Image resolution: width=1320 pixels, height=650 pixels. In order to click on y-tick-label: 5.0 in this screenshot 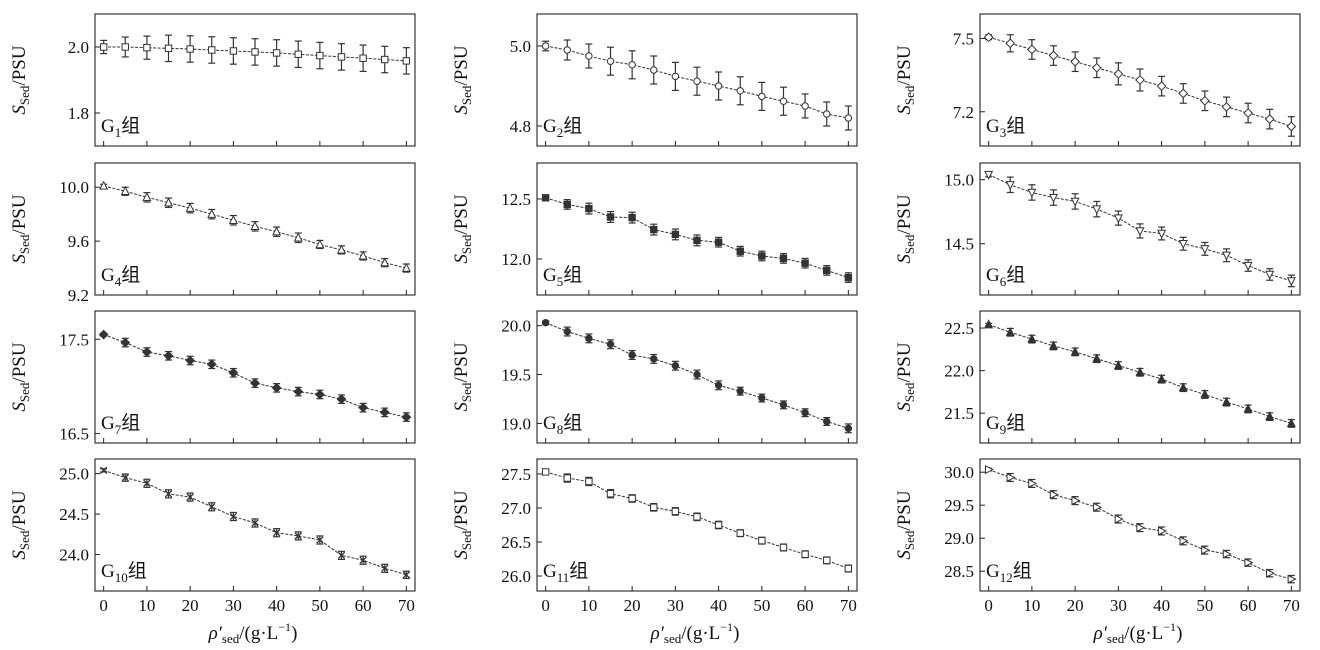, I will do `click(520, 46)`.